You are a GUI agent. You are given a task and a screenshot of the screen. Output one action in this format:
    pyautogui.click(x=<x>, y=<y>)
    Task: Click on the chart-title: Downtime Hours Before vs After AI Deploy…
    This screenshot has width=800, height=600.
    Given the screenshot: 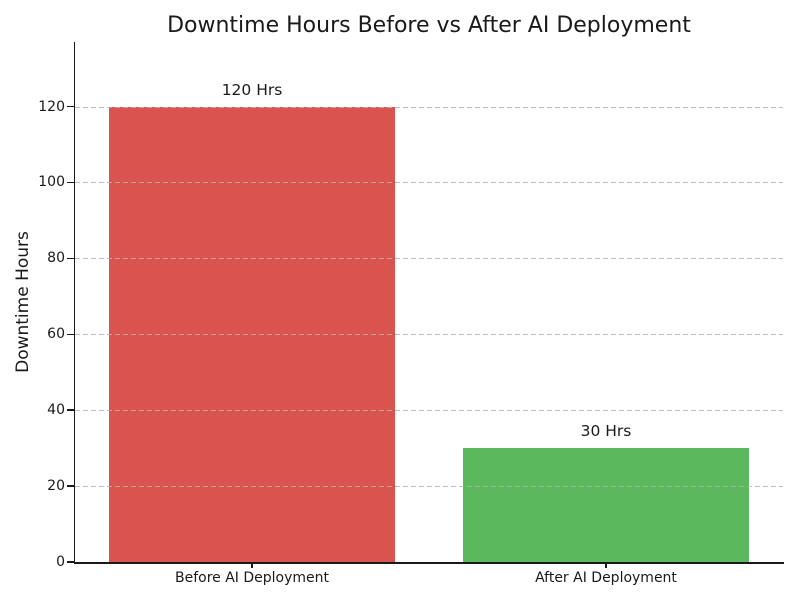 What is the action you would take?
    pyautogui.click(x=429, y=25)
    